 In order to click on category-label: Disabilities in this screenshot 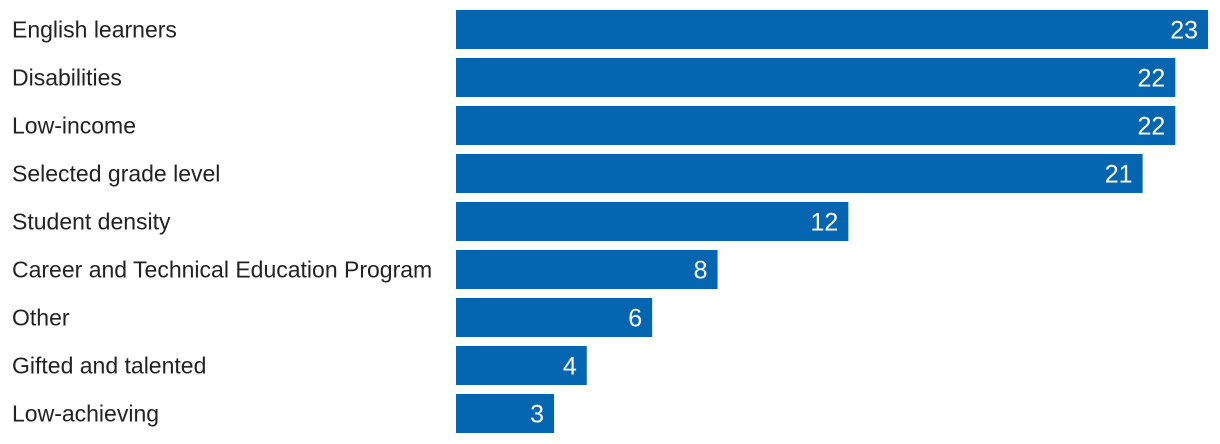, I will do `click(67, 78)`.